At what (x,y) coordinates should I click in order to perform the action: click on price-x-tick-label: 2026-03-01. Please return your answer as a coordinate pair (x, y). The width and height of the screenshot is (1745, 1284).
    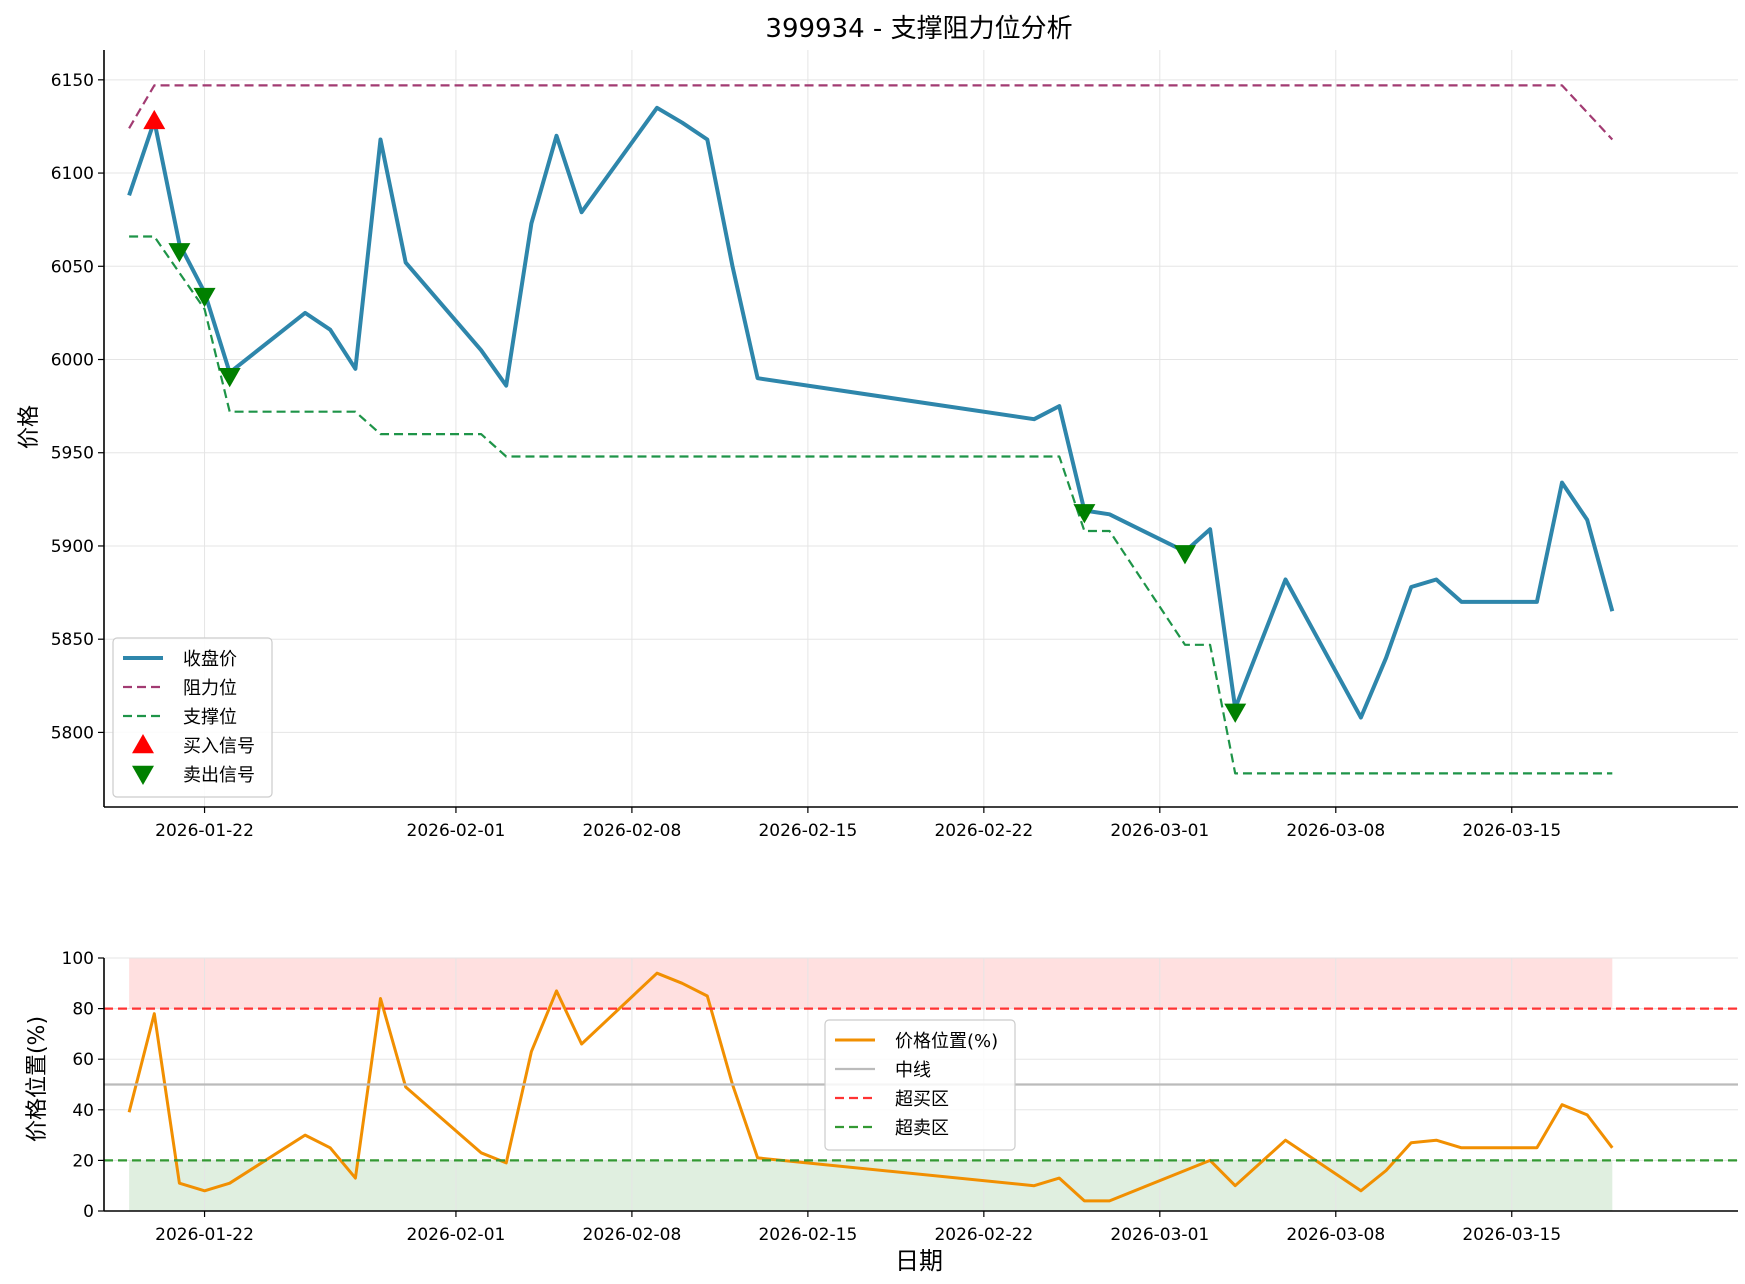
    Looking at the image, I should click on (1159, 831).